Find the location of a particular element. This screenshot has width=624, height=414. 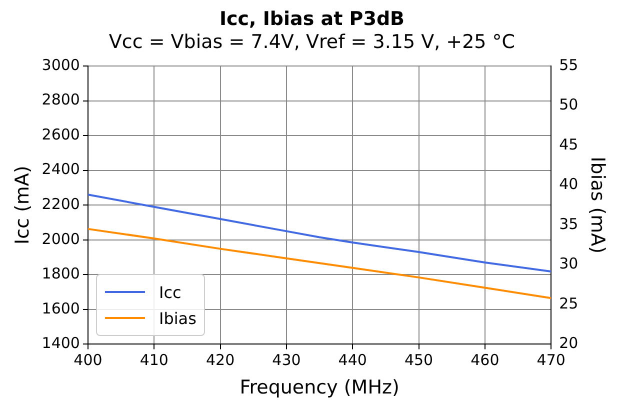

y2-tick-label: 35 is located at coordinates (568, 223).